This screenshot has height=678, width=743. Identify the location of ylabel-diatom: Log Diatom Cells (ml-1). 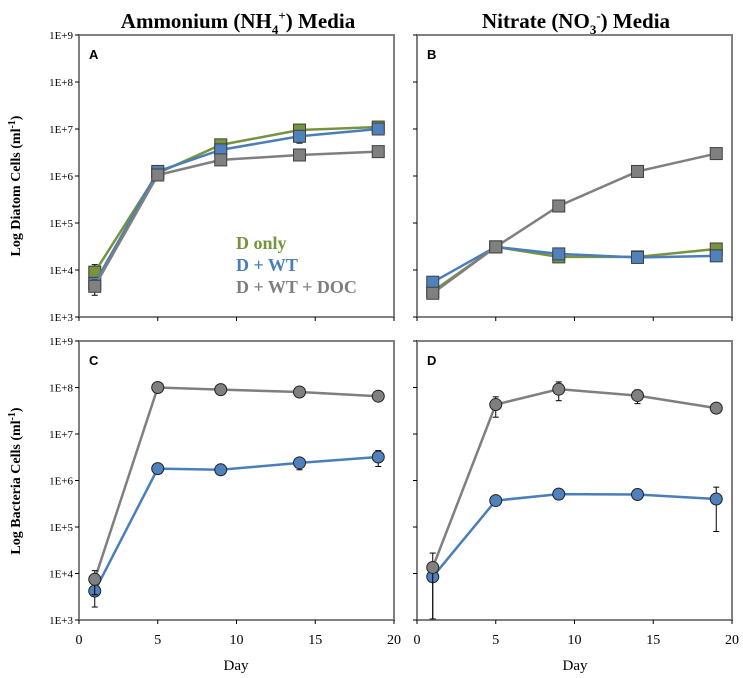
(15, 185).